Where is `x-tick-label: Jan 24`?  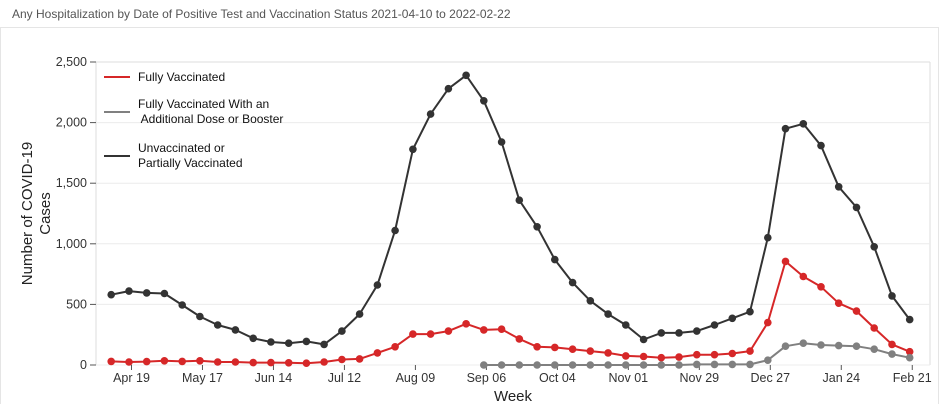 x-tick-label: Jan 24 is located at coordinates (842, 378).